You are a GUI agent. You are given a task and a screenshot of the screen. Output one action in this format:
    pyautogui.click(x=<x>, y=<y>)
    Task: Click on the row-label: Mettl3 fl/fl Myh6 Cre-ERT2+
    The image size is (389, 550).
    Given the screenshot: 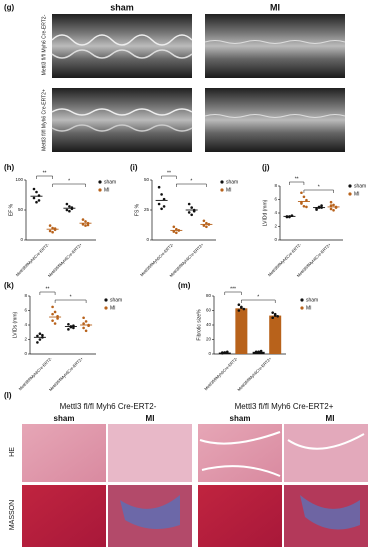 What is the action you would take?
    pyautogui.click(x=44, y=120)
    